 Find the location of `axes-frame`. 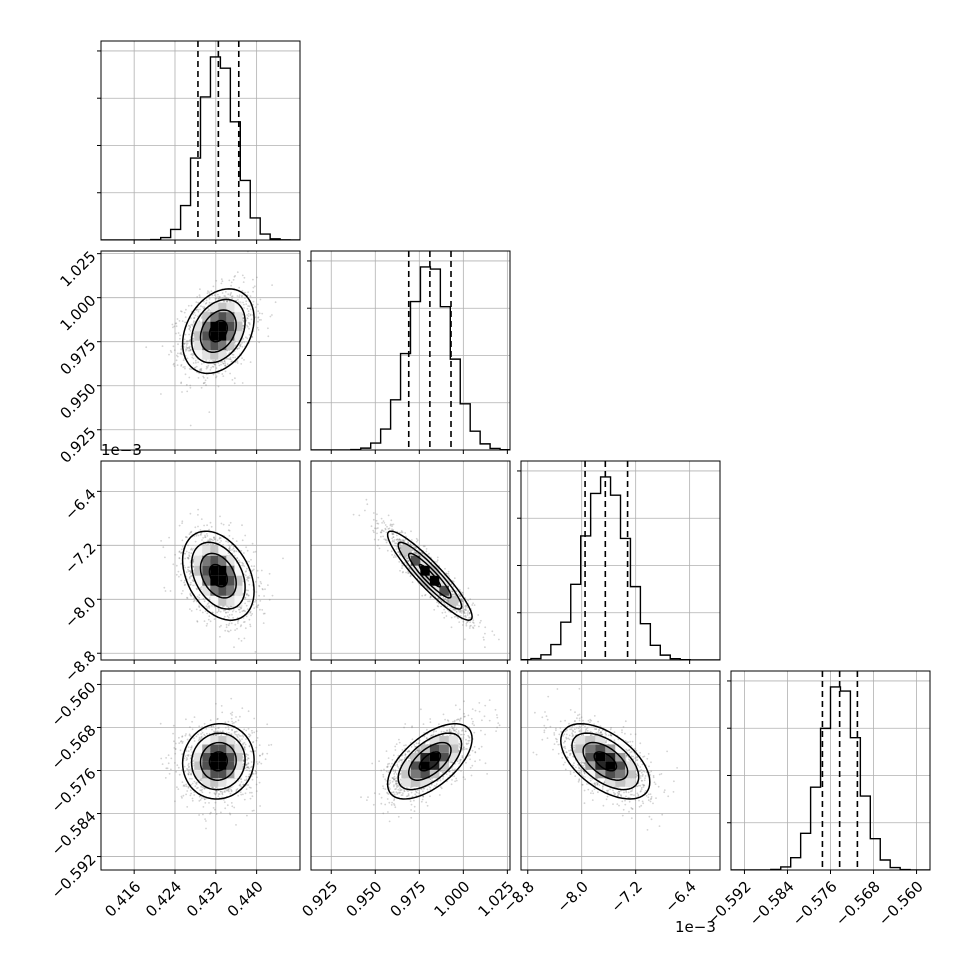

axes-frame is located at coordinates (200, 350).